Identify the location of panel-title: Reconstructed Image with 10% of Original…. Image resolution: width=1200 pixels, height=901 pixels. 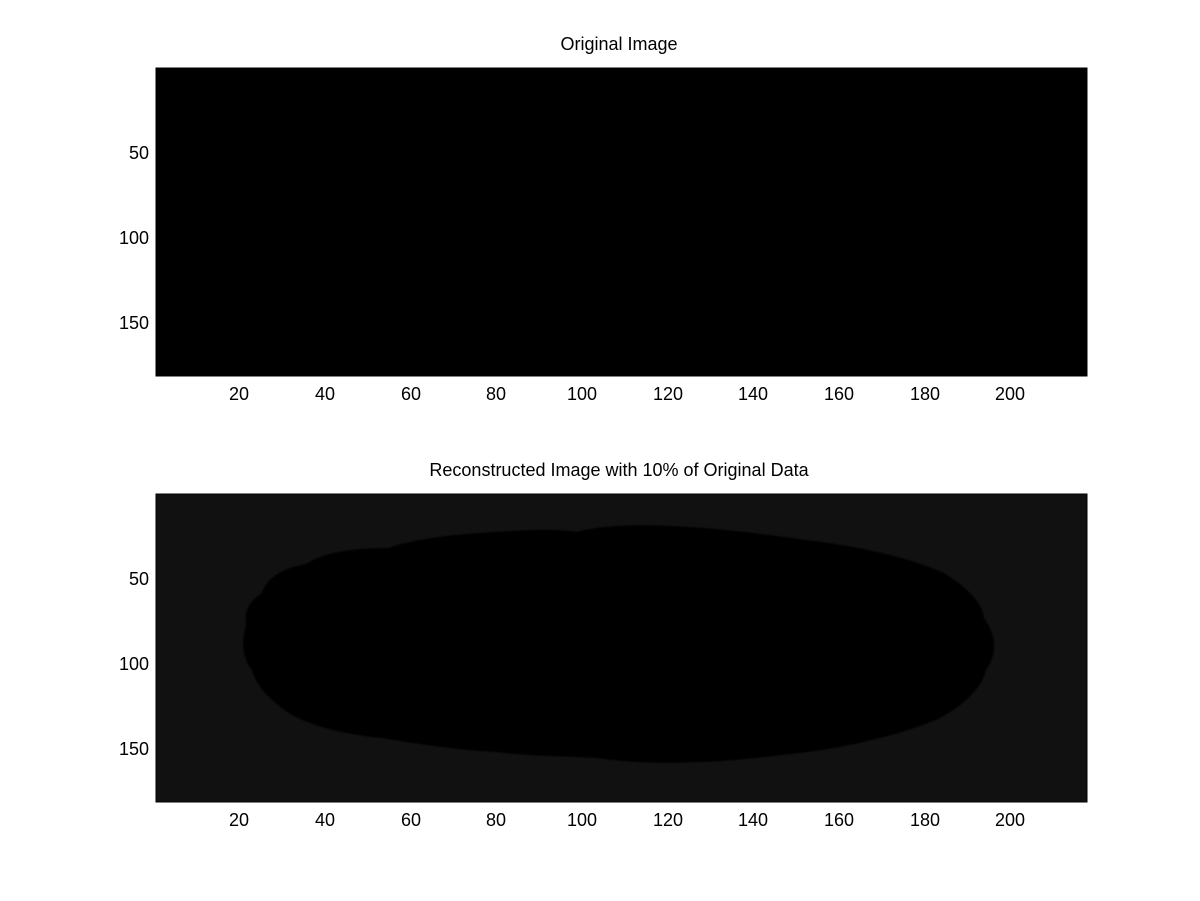
(619, 470).